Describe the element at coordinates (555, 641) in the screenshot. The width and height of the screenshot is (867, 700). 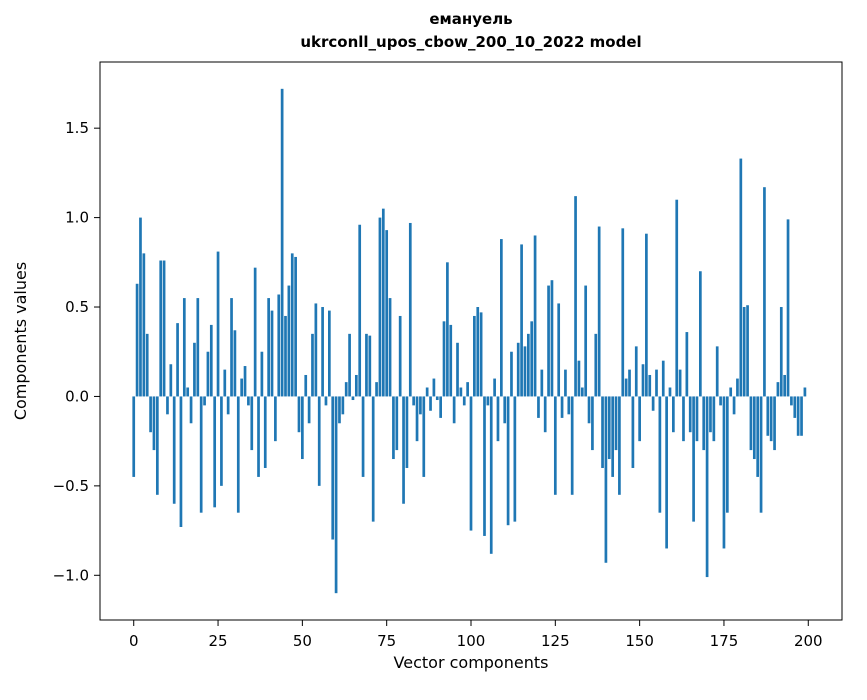
I see `x-tick-label: 125` at that location.